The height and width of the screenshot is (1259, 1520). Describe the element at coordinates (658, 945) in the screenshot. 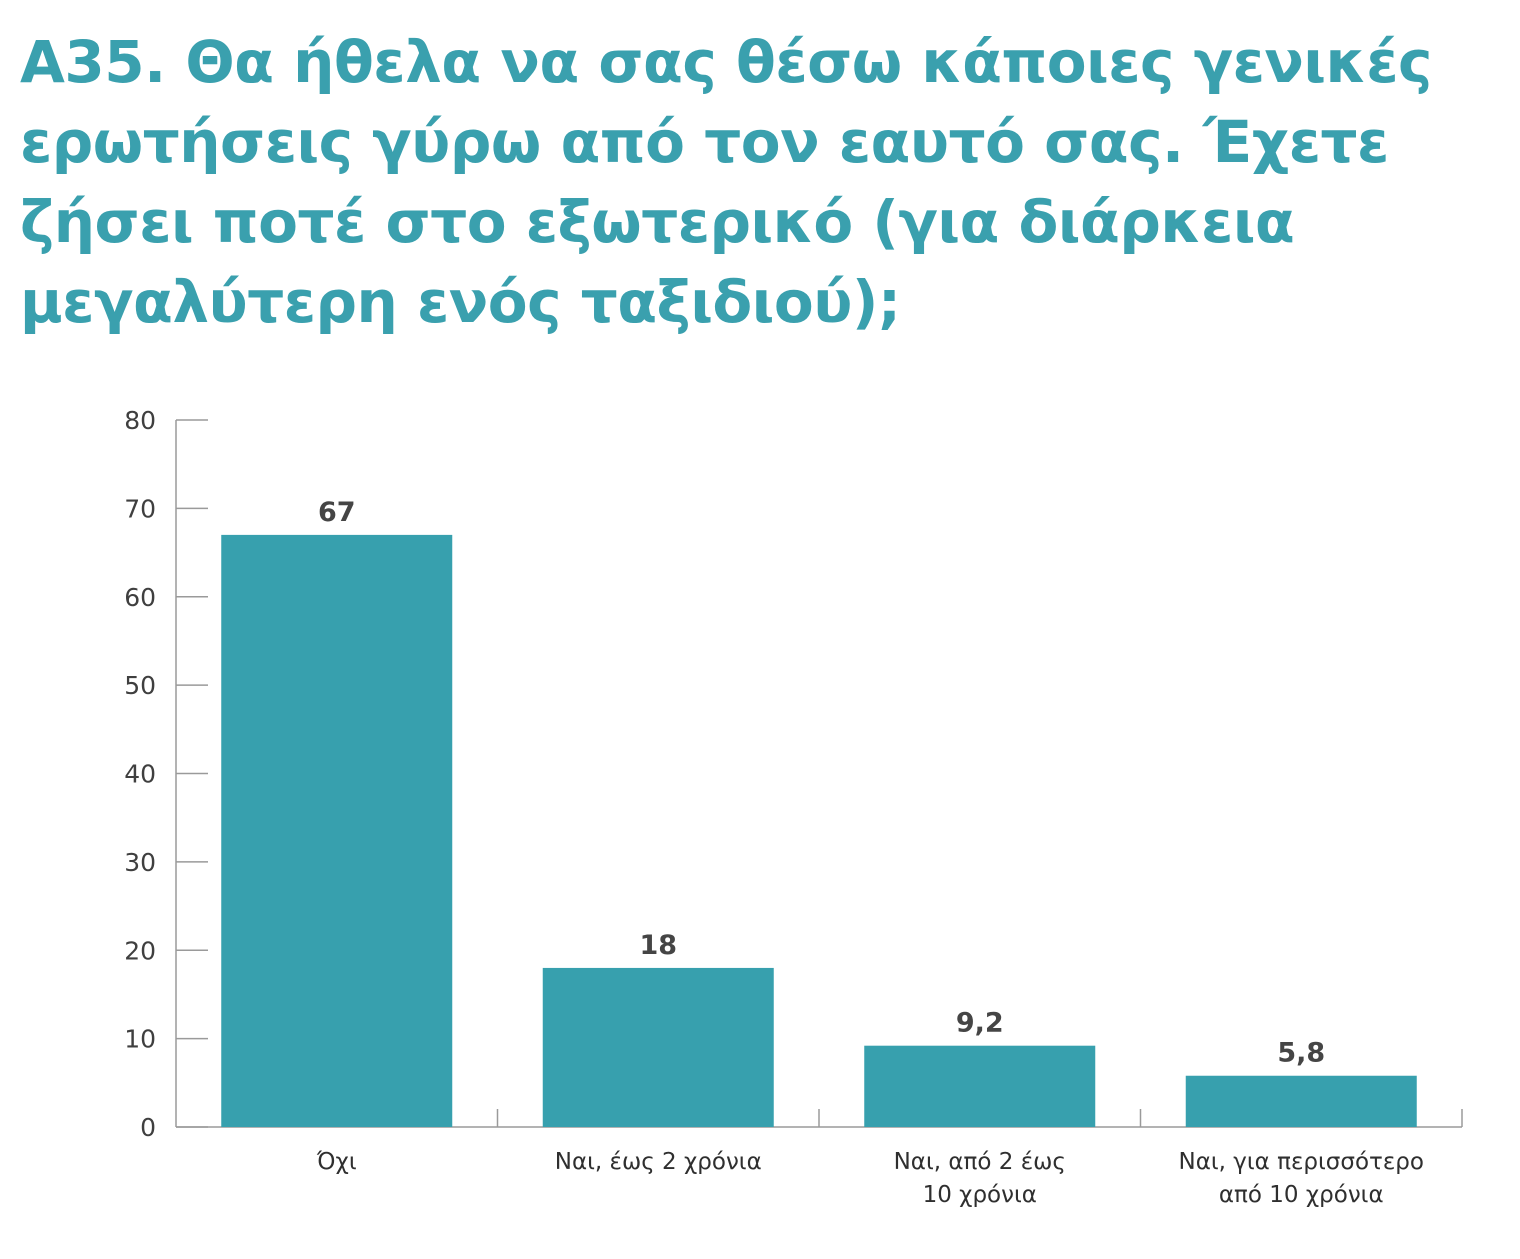

I see `data-label: 18` at that location.